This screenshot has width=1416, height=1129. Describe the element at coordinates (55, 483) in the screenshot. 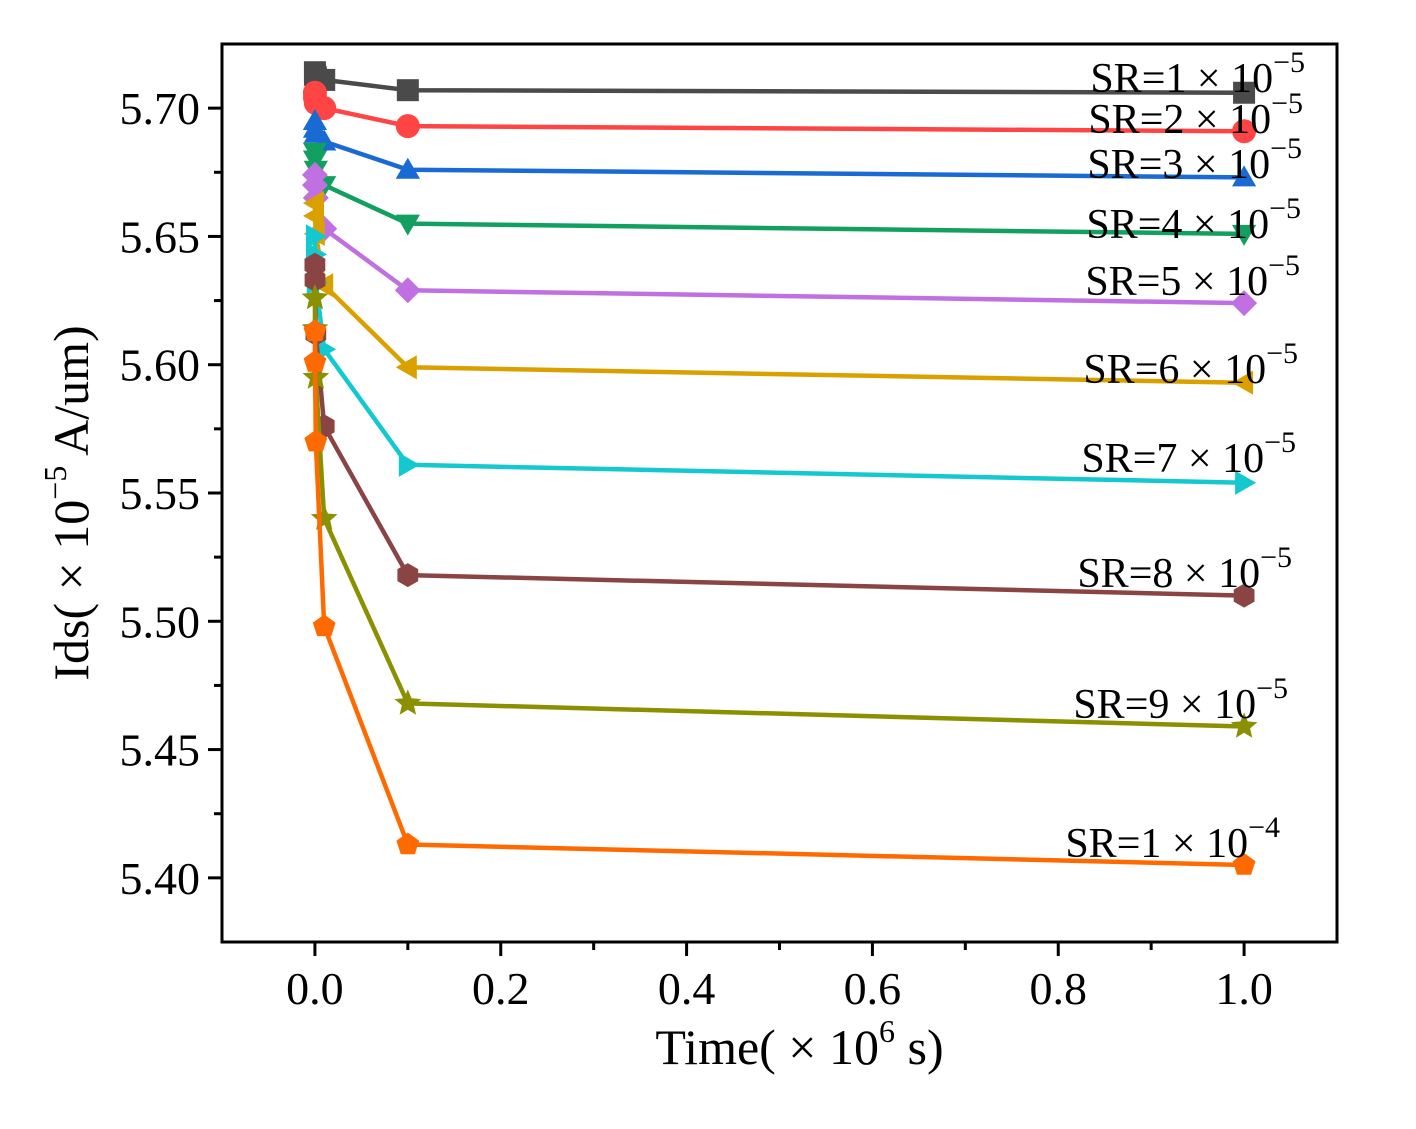

I see `y-axis-title-exponent: −5` at that location.